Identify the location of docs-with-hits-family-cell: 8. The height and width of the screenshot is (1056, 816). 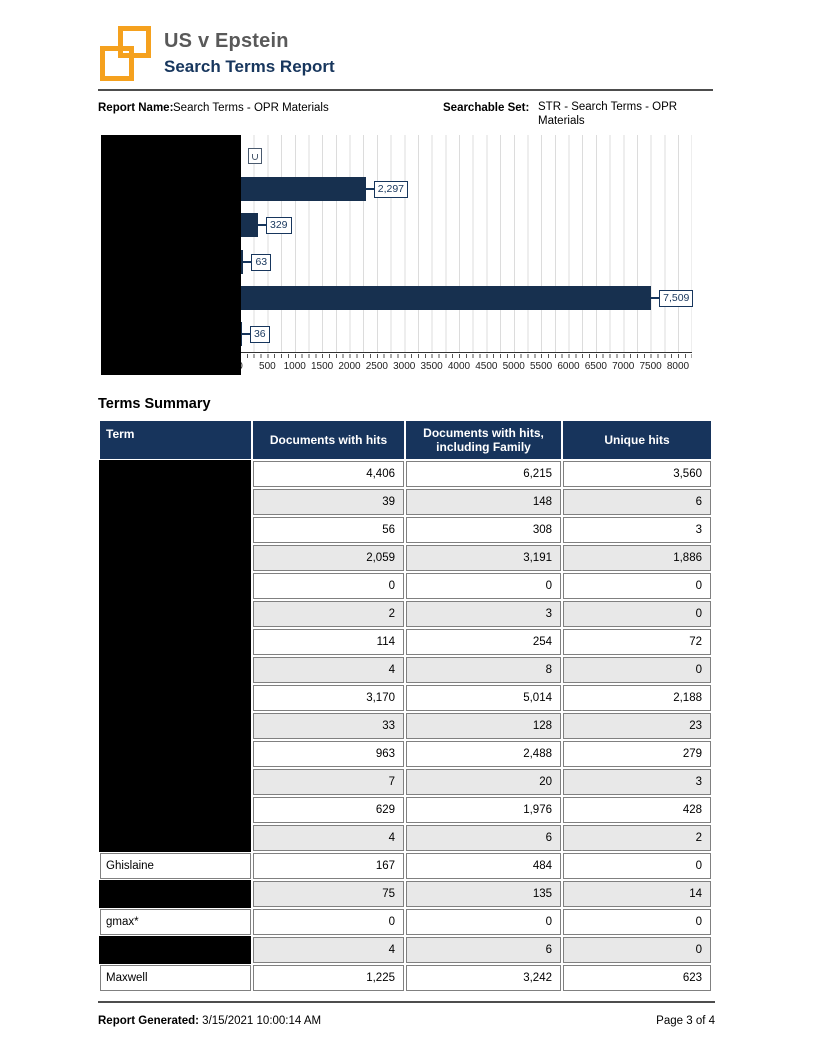
(483, 670).